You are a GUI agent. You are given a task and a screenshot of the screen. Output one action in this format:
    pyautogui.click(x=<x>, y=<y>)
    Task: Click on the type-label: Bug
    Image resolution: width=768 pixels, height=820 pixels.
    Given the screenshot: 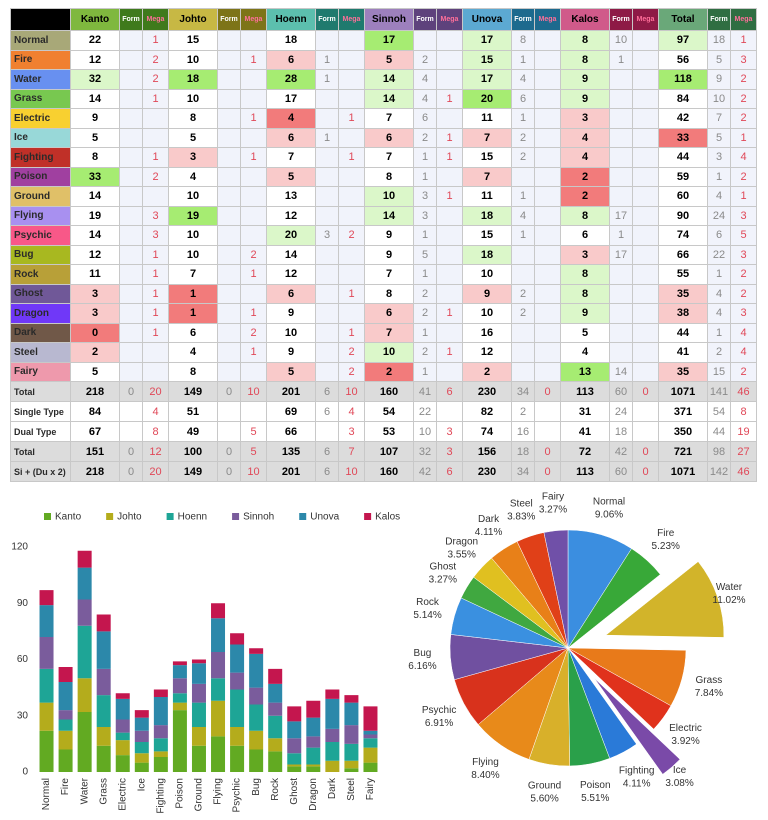 What is the action you would take?
    pyautogui.click(x=40, y=254)
    